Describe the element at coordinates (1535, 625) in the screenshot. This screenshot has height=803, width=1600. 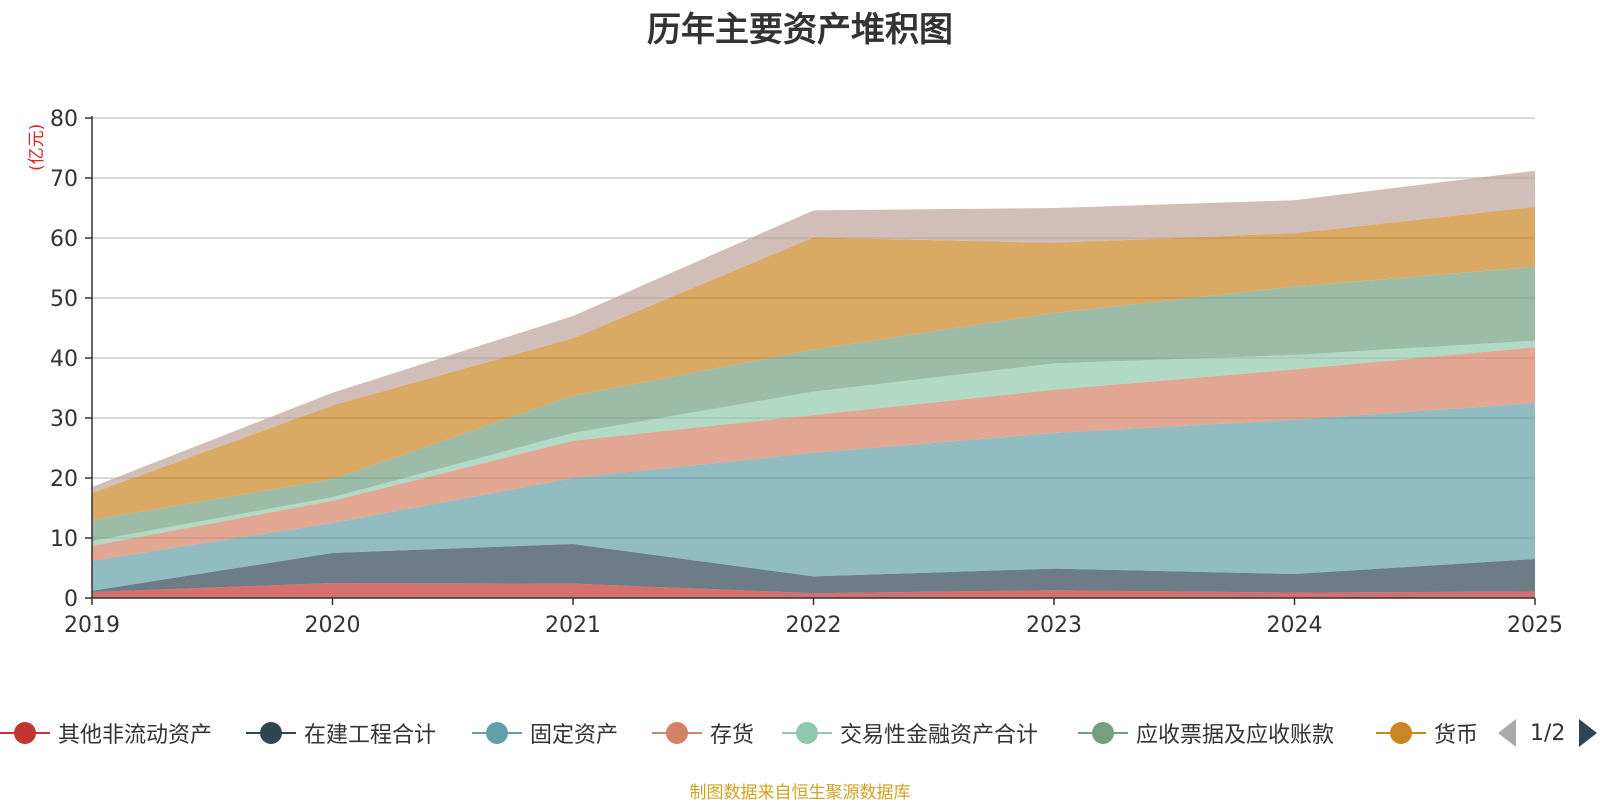
I see `x-tick-label: 2025` at that location.